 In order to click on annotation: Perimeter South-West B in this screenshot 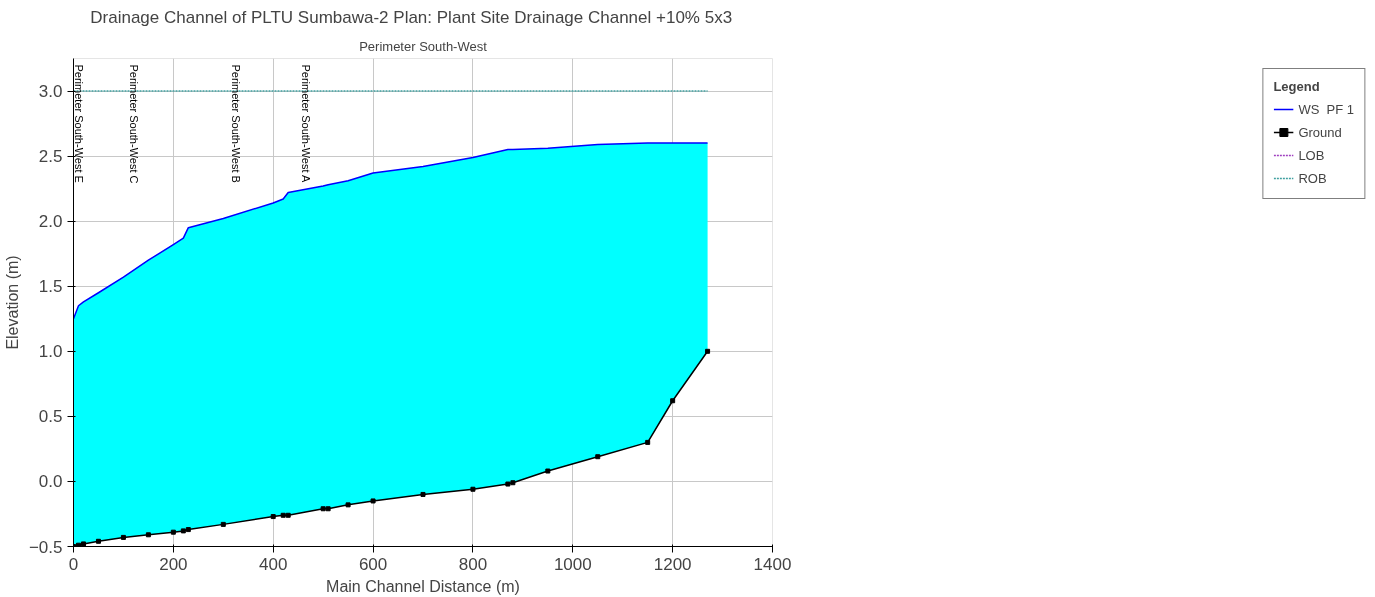, I will do `click(235, 123)`.